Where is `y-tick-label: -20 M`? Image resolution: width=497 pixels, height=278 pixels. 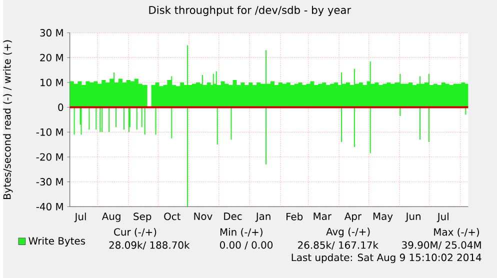
y-tick-label: -20 M is located at coordinates (49, 157).